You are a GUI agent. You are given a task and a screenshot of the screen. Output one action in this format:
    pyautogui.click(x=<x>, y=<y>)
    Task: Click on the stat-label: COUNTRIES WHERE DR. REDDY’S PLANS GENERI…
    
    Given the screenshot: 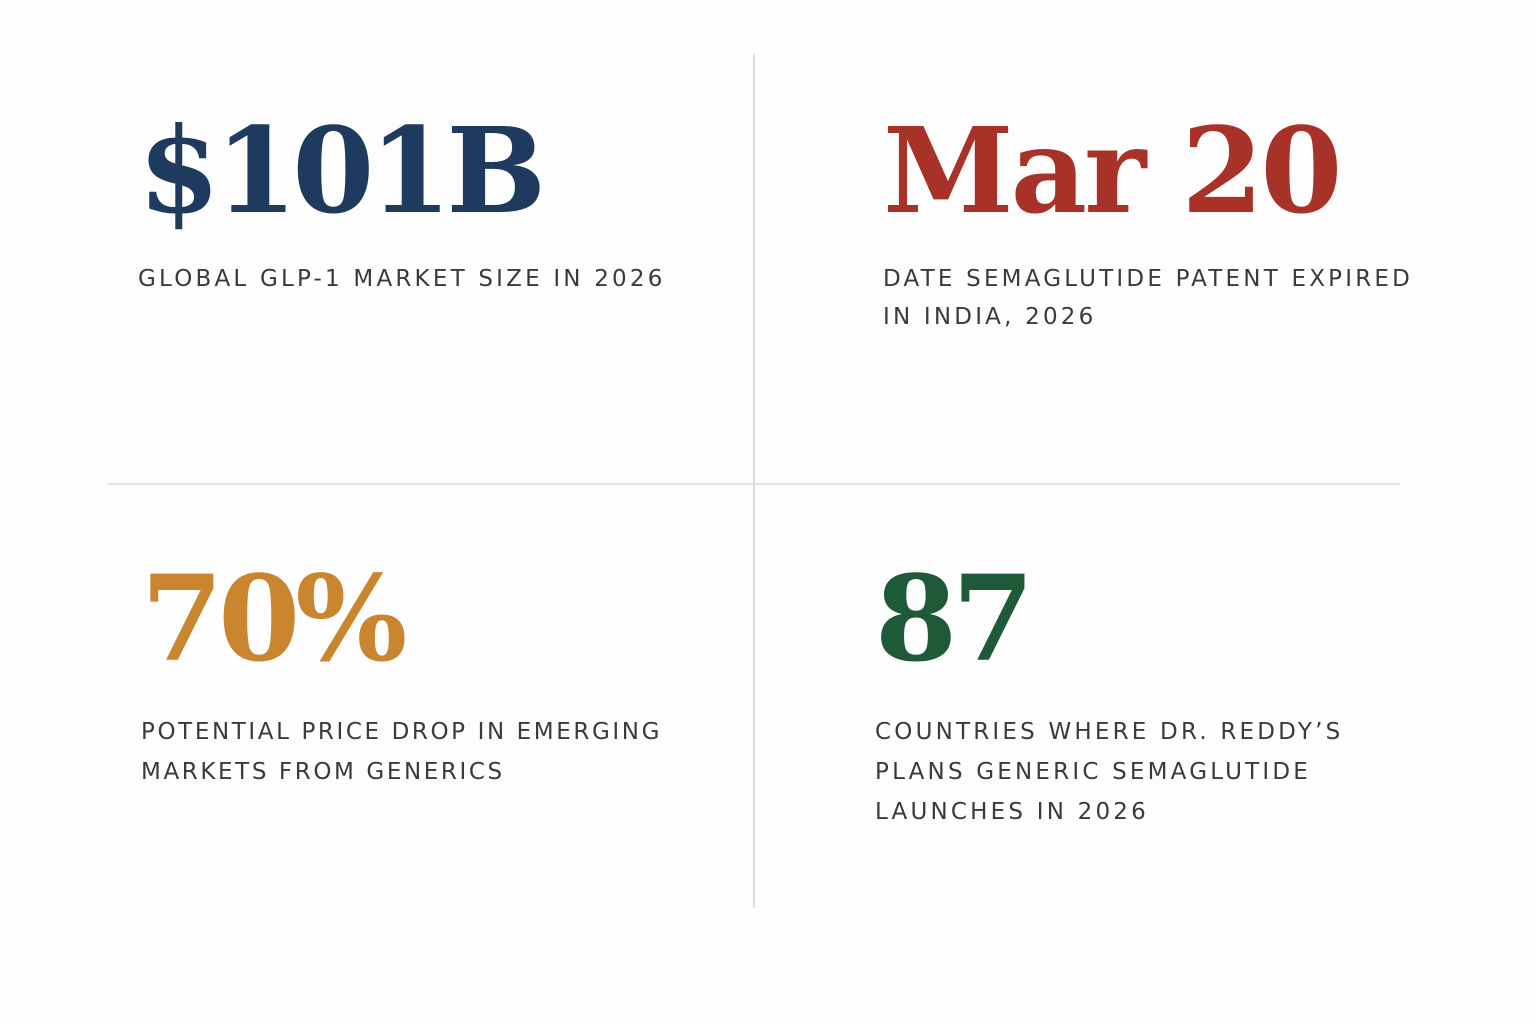 What is the action you would take?
    pyautogui.click(x=1109, y=772)
    